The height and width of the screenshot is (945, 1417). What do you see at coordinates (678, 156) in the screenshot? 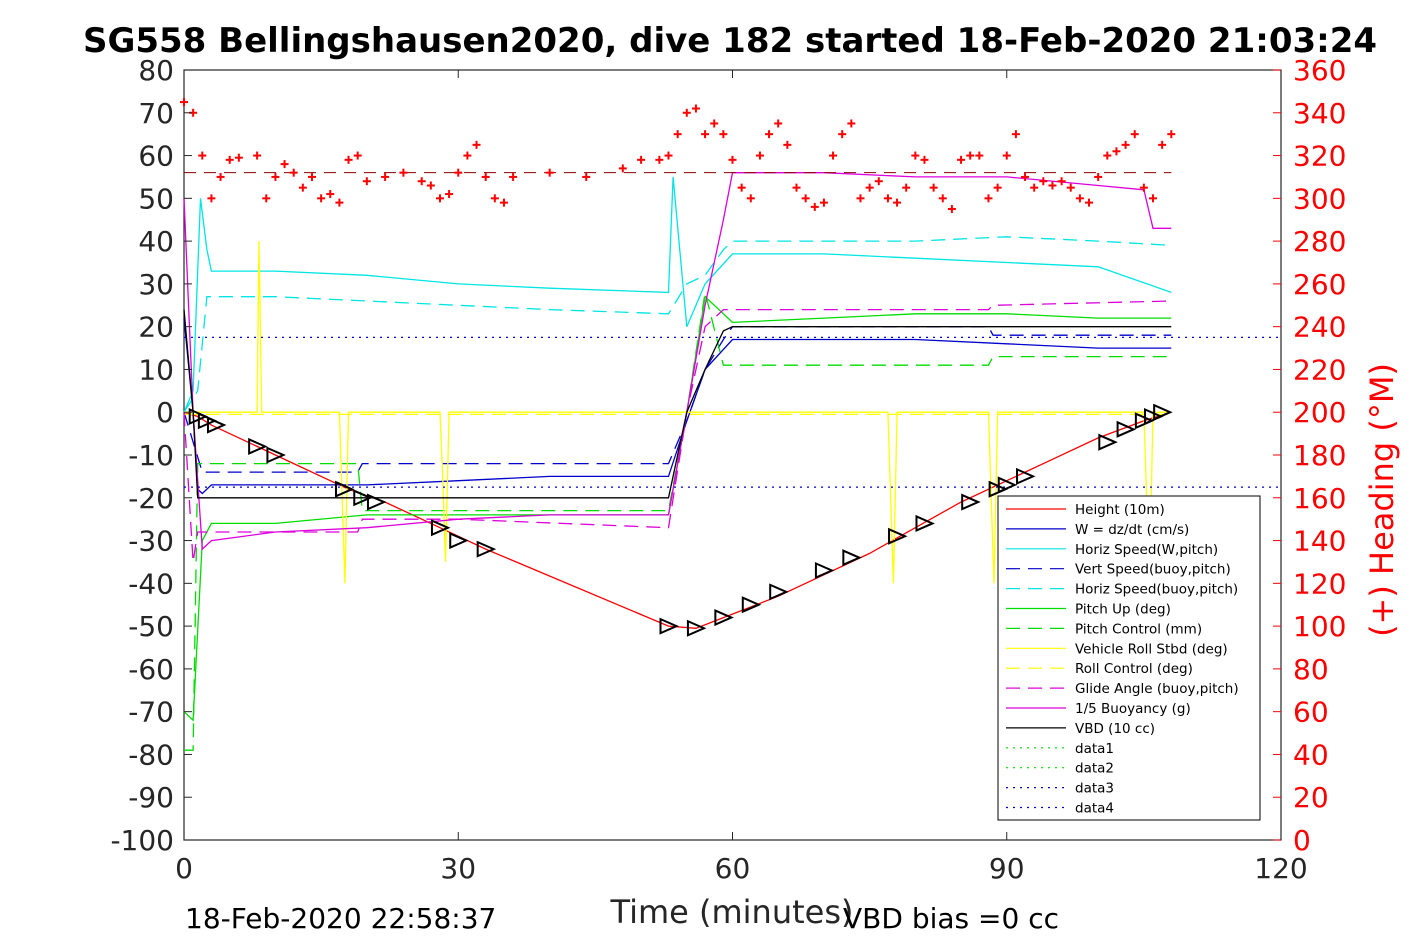
I see `heading-marks` at bounding box center [678, 156].